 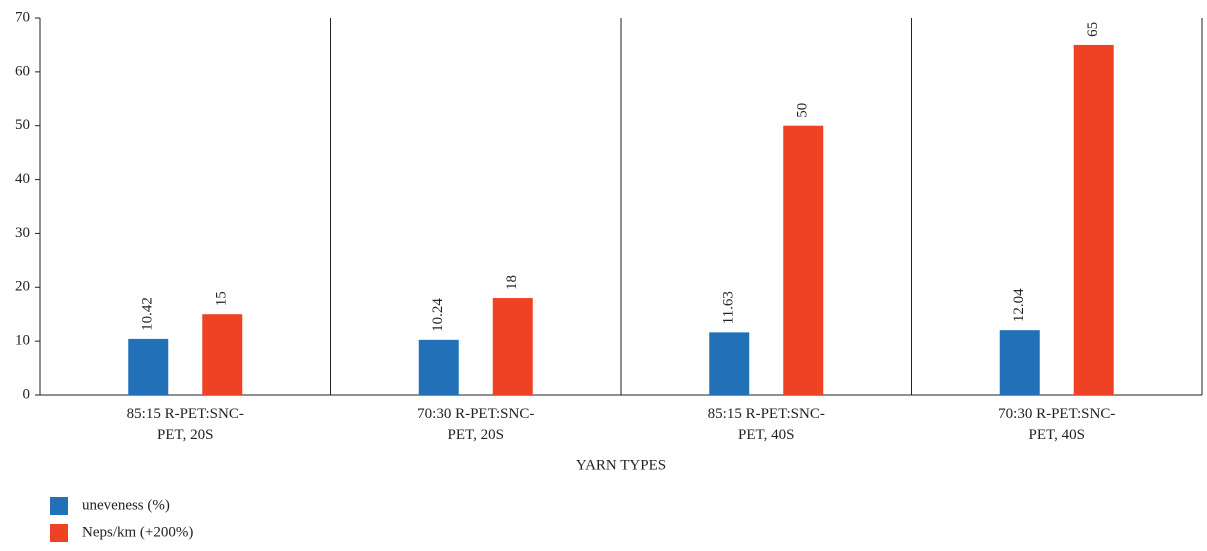 I want to click on y-tick-label: 10, so click(x=22, y=341).